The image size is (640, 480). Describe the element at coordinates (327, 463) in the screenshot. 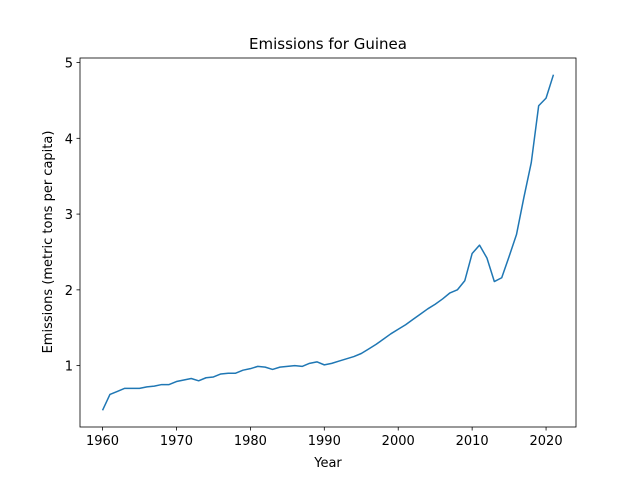

I see `x-axis-label: Year` at that location.